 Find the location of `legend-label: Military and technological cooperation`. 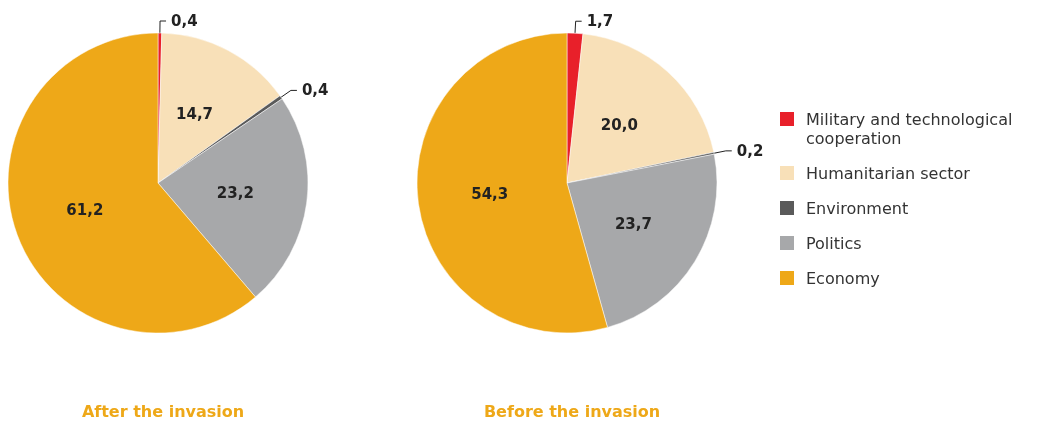

legend-label: Military and technological cooperation is located at coordinates (910, 129).